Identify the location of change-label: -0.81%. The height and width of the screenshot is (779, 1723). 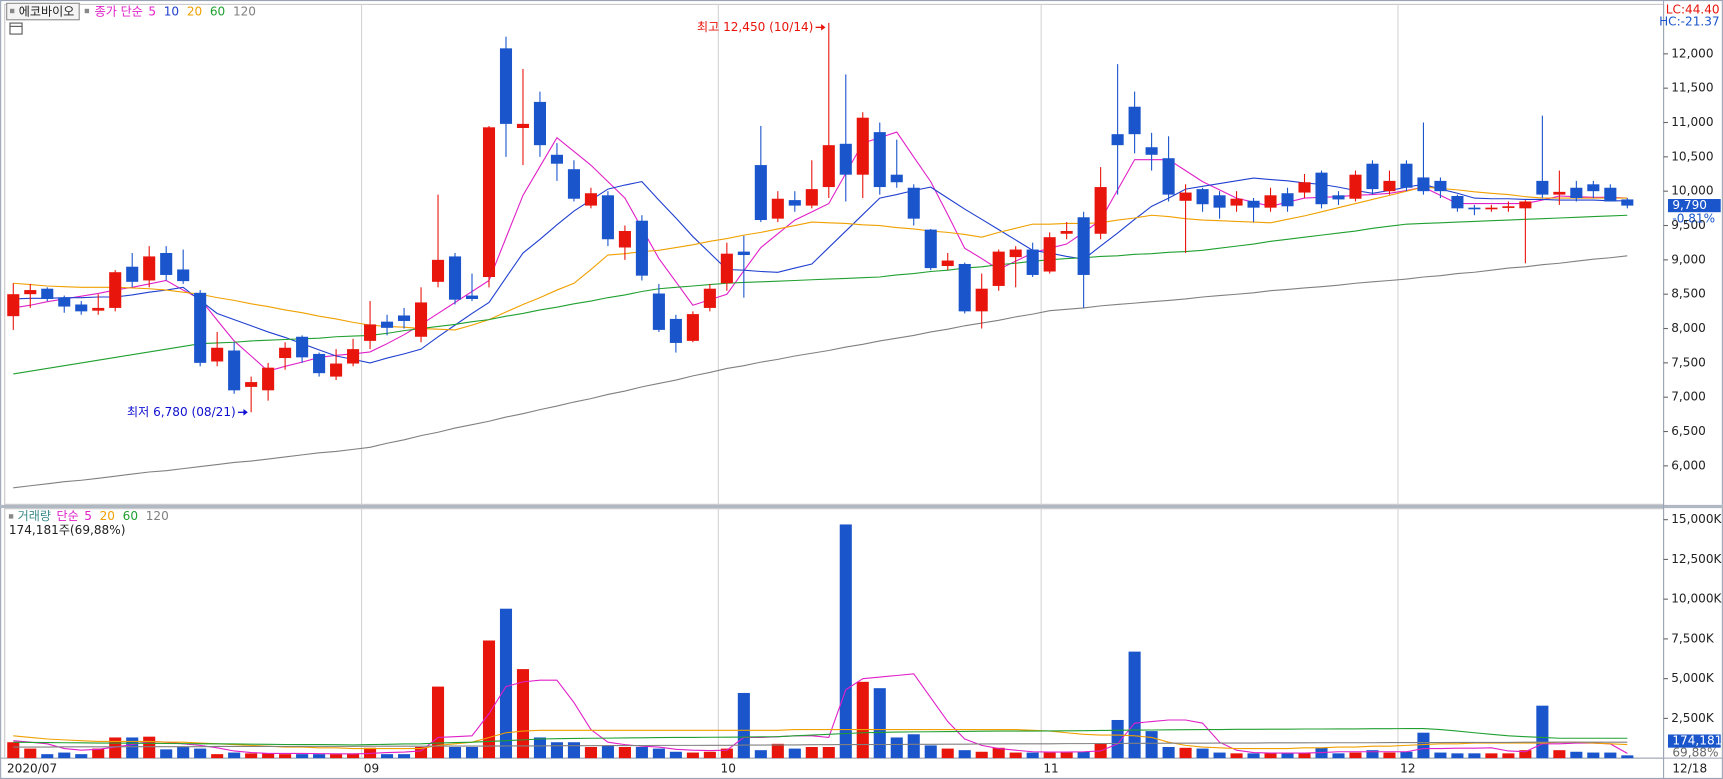
(1693, 218).